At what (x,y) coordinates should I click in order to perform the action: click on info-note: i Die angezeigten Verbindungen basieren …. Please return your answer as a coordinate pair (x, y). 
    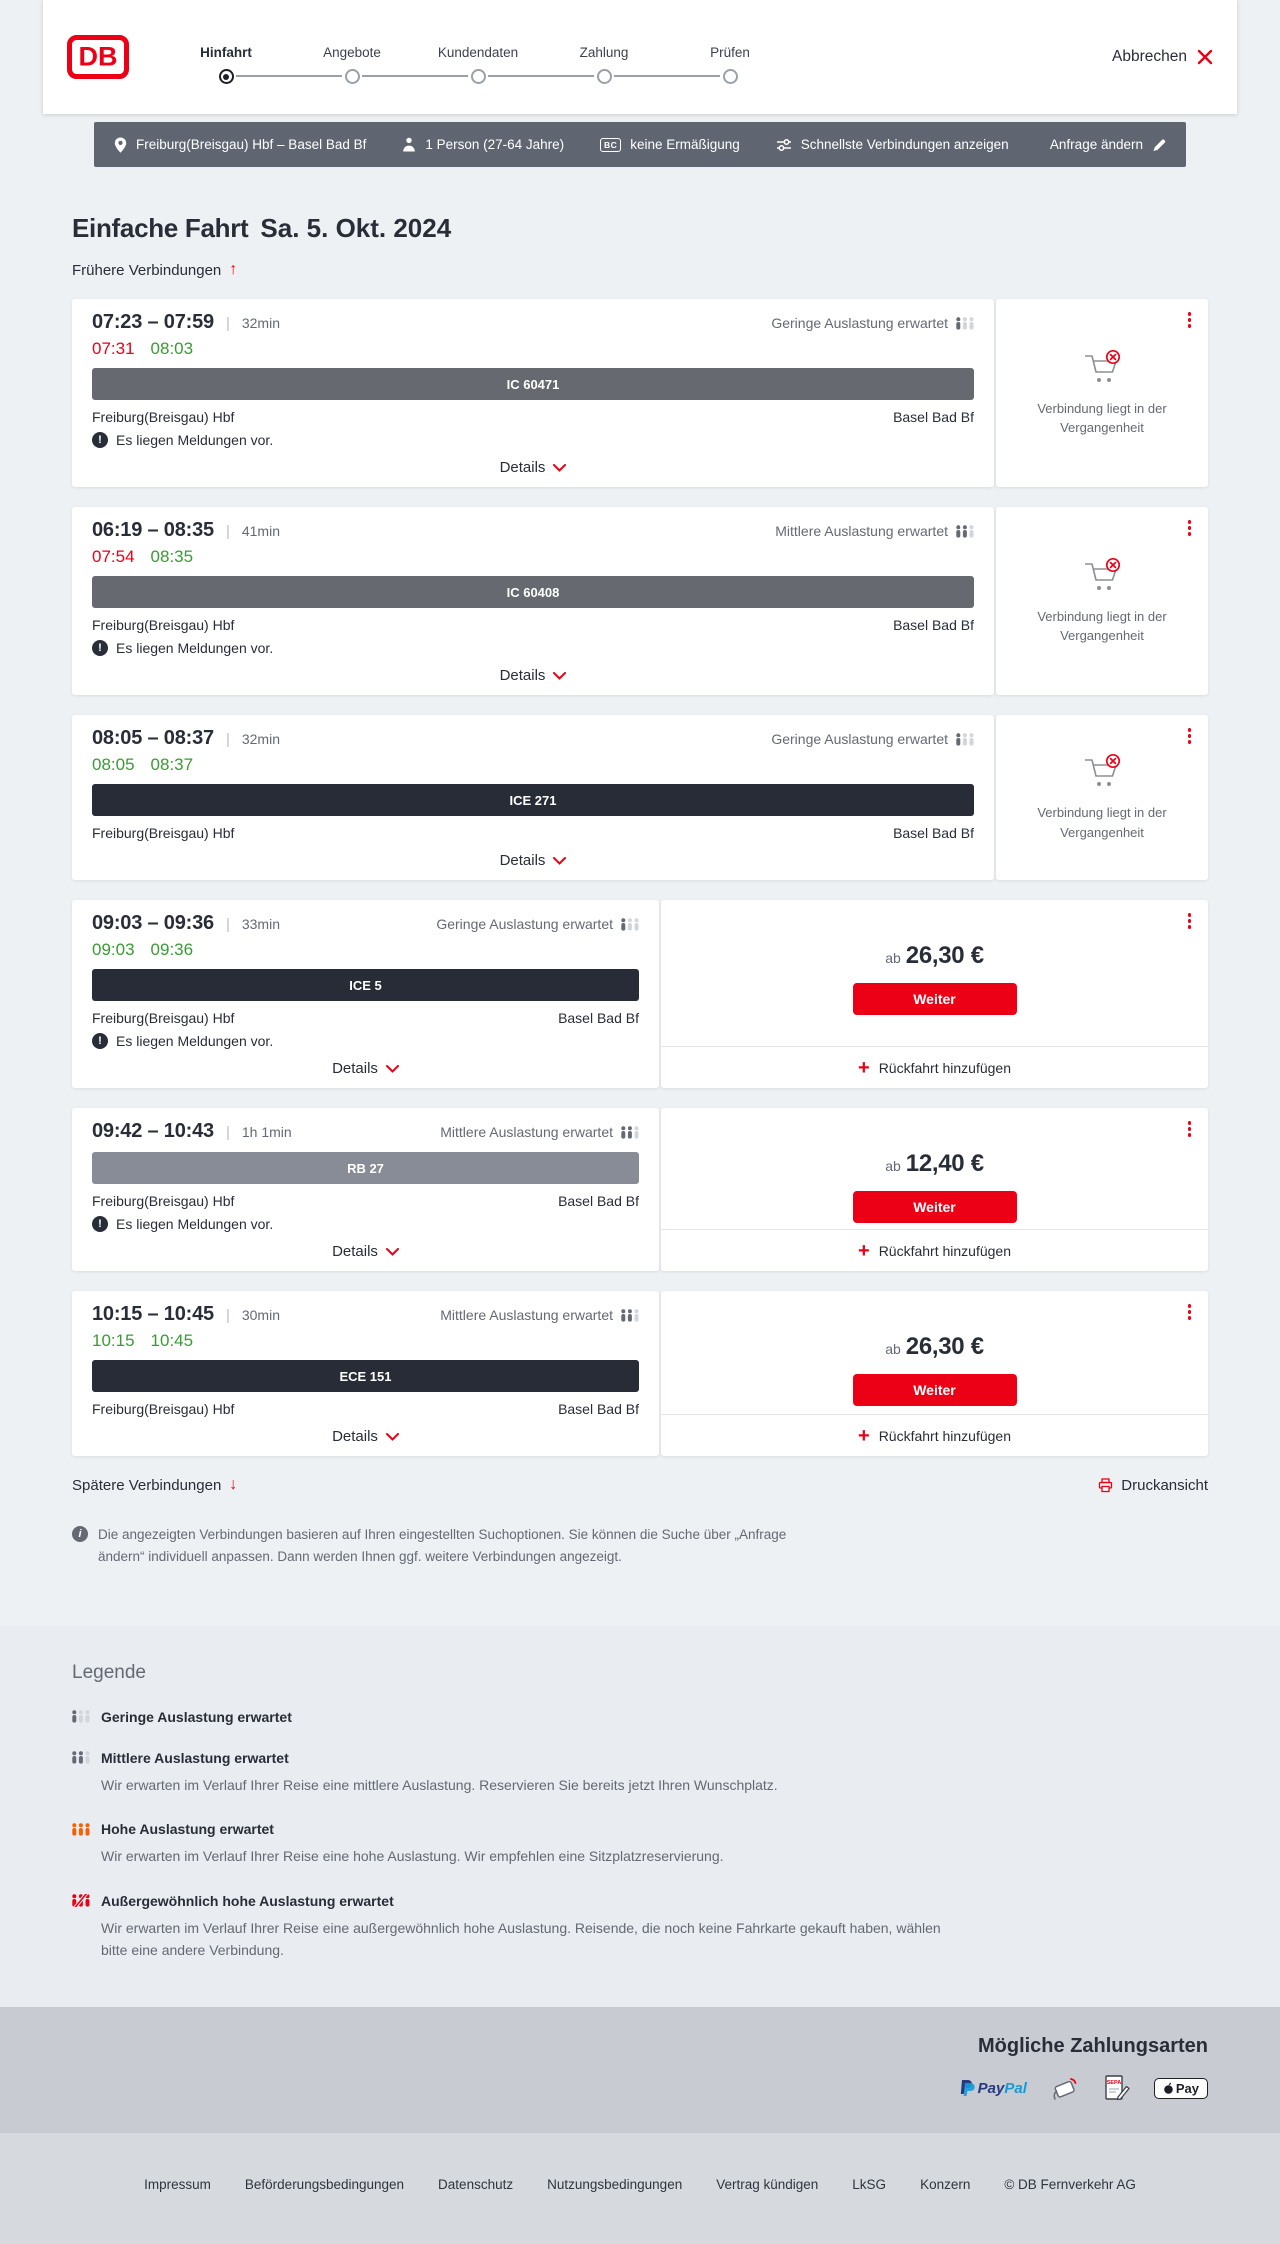
    Looking at the image, I should click on (640, 1574).